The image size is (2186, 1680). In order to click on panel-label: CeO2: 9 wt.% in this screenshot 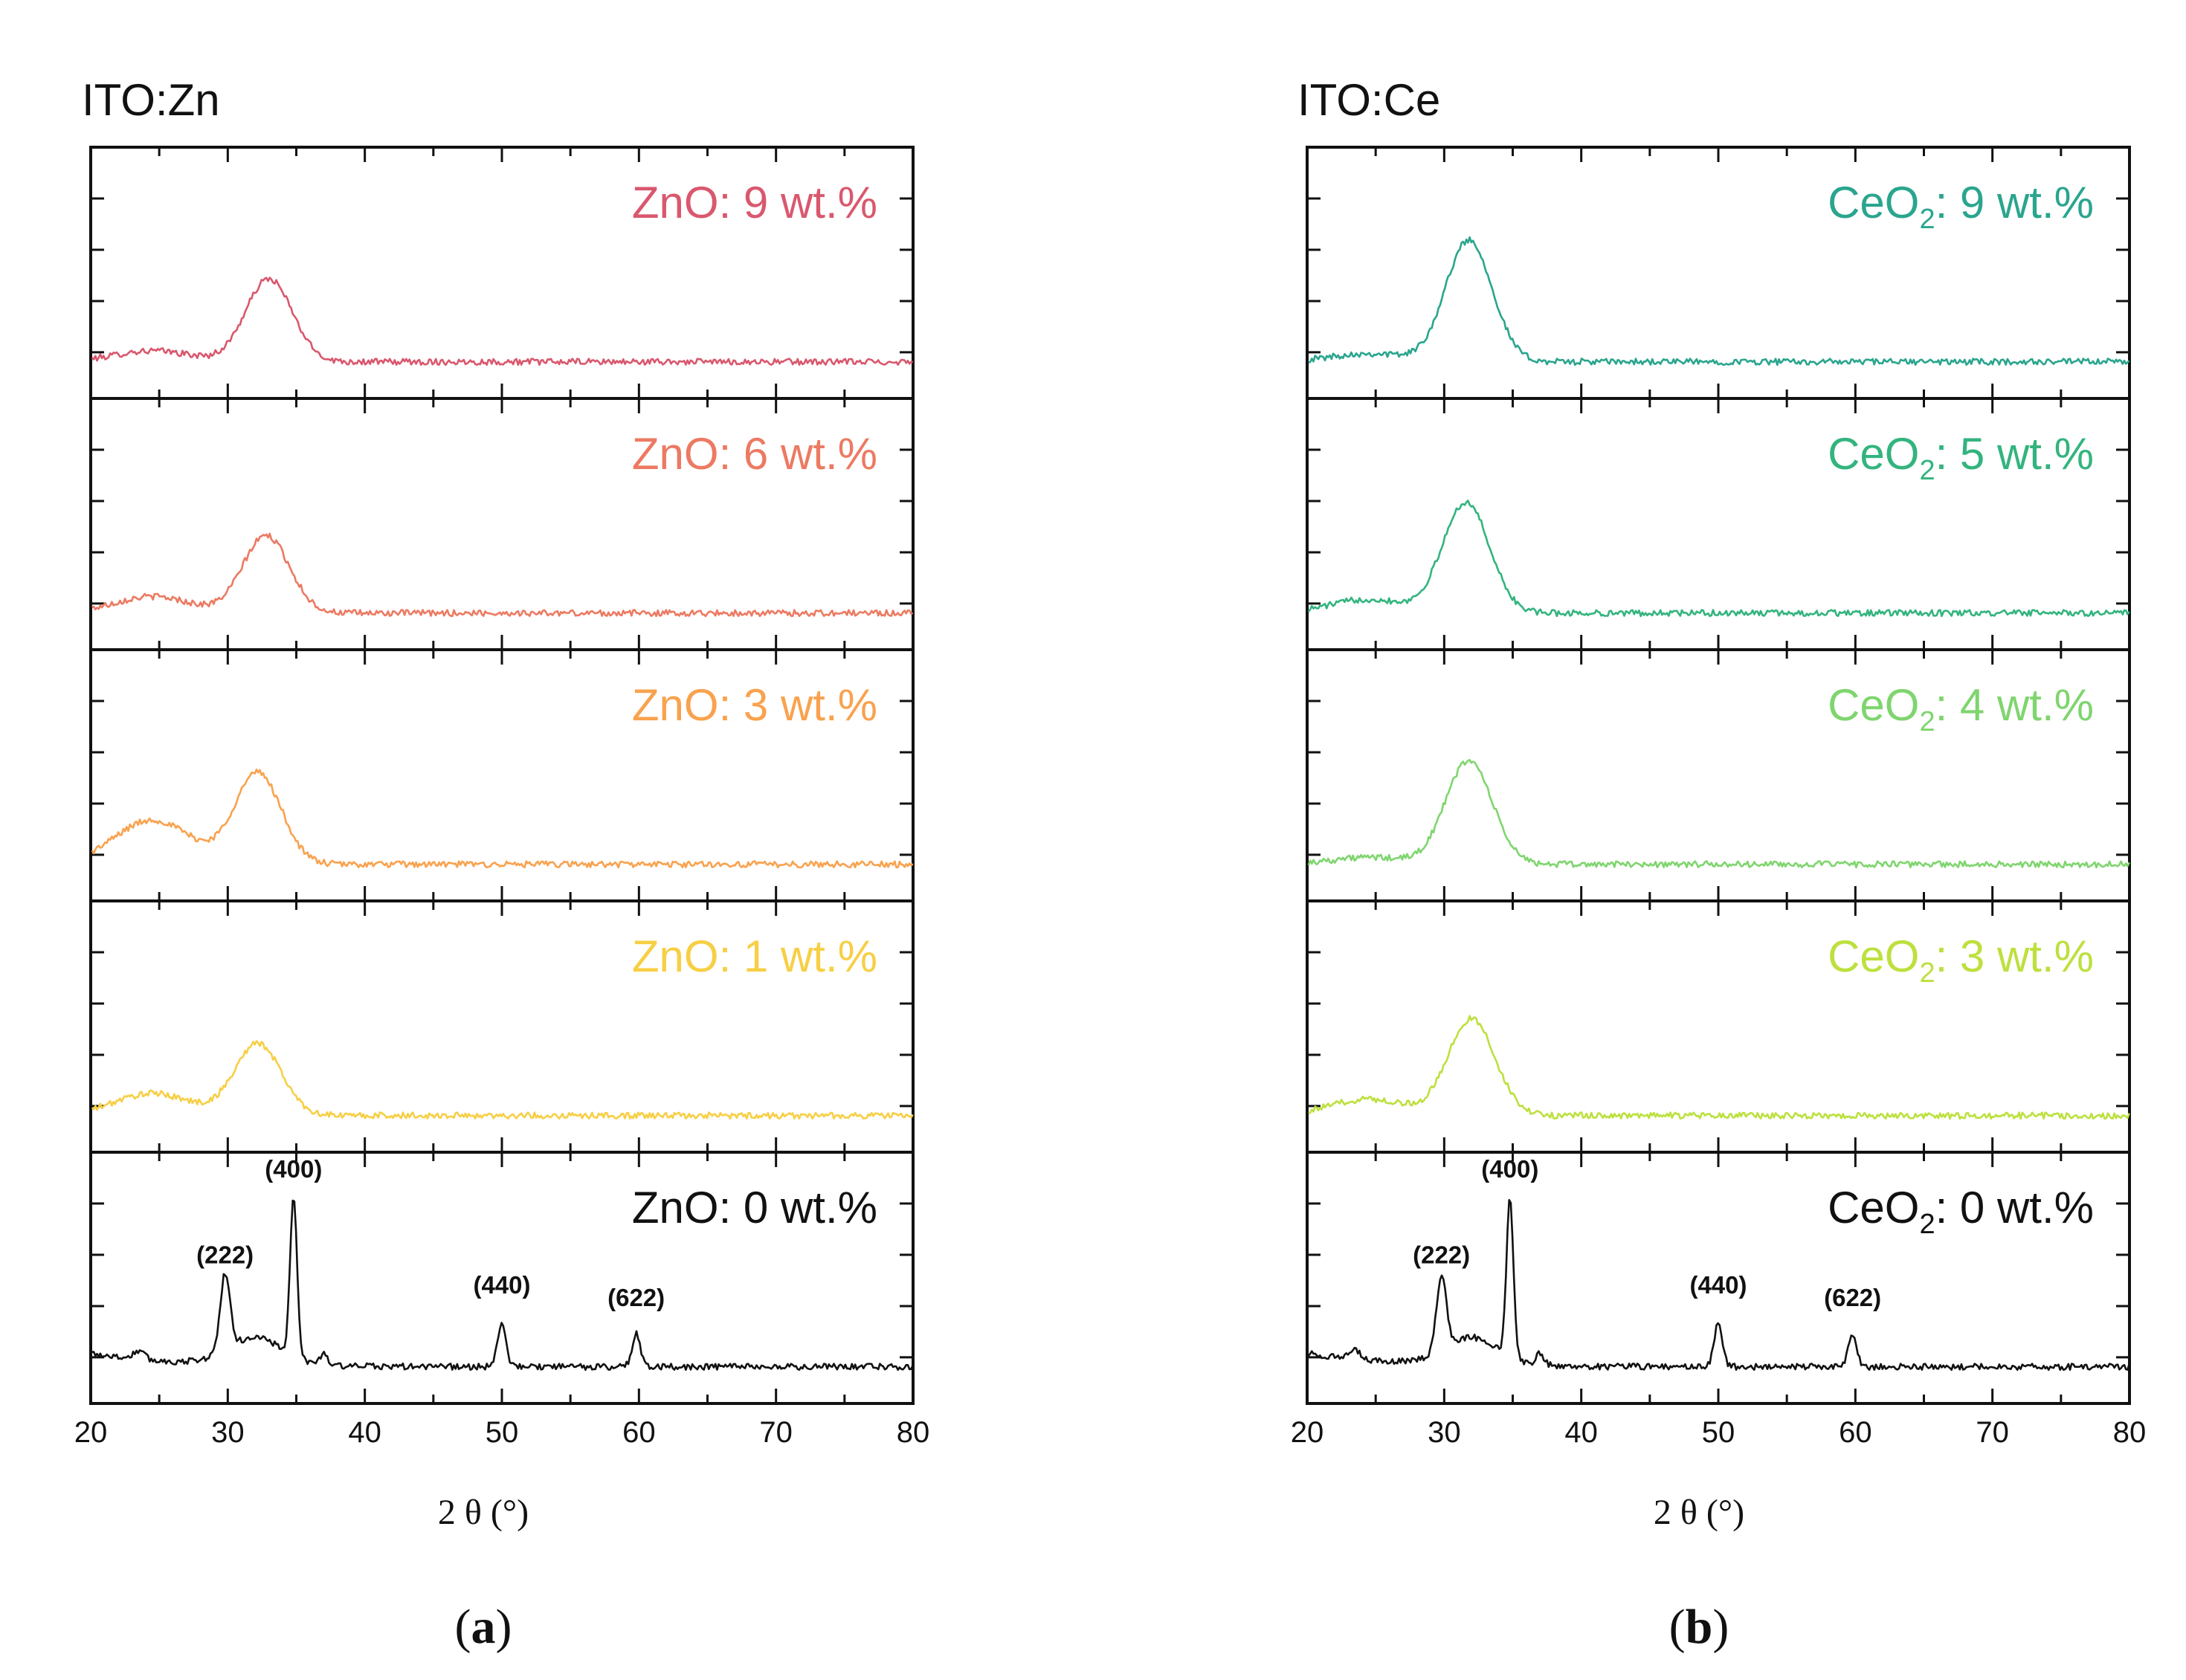, I will do `click(1961, 207)`.